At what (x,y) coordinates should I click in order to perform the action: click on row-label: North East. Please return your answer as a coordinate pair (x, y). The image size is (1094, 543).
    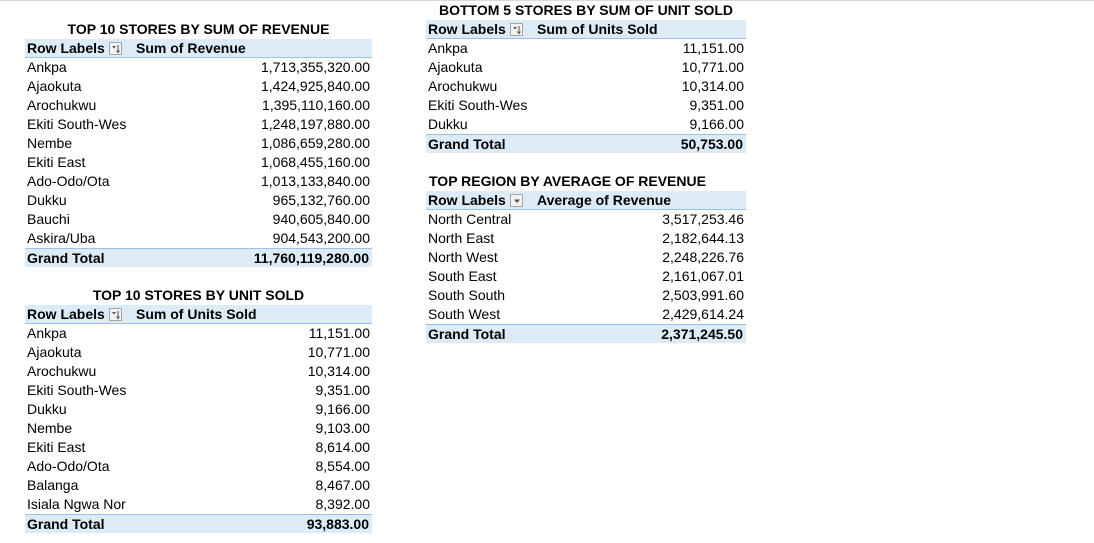
    Looking at the image, I should click on (461, 238).